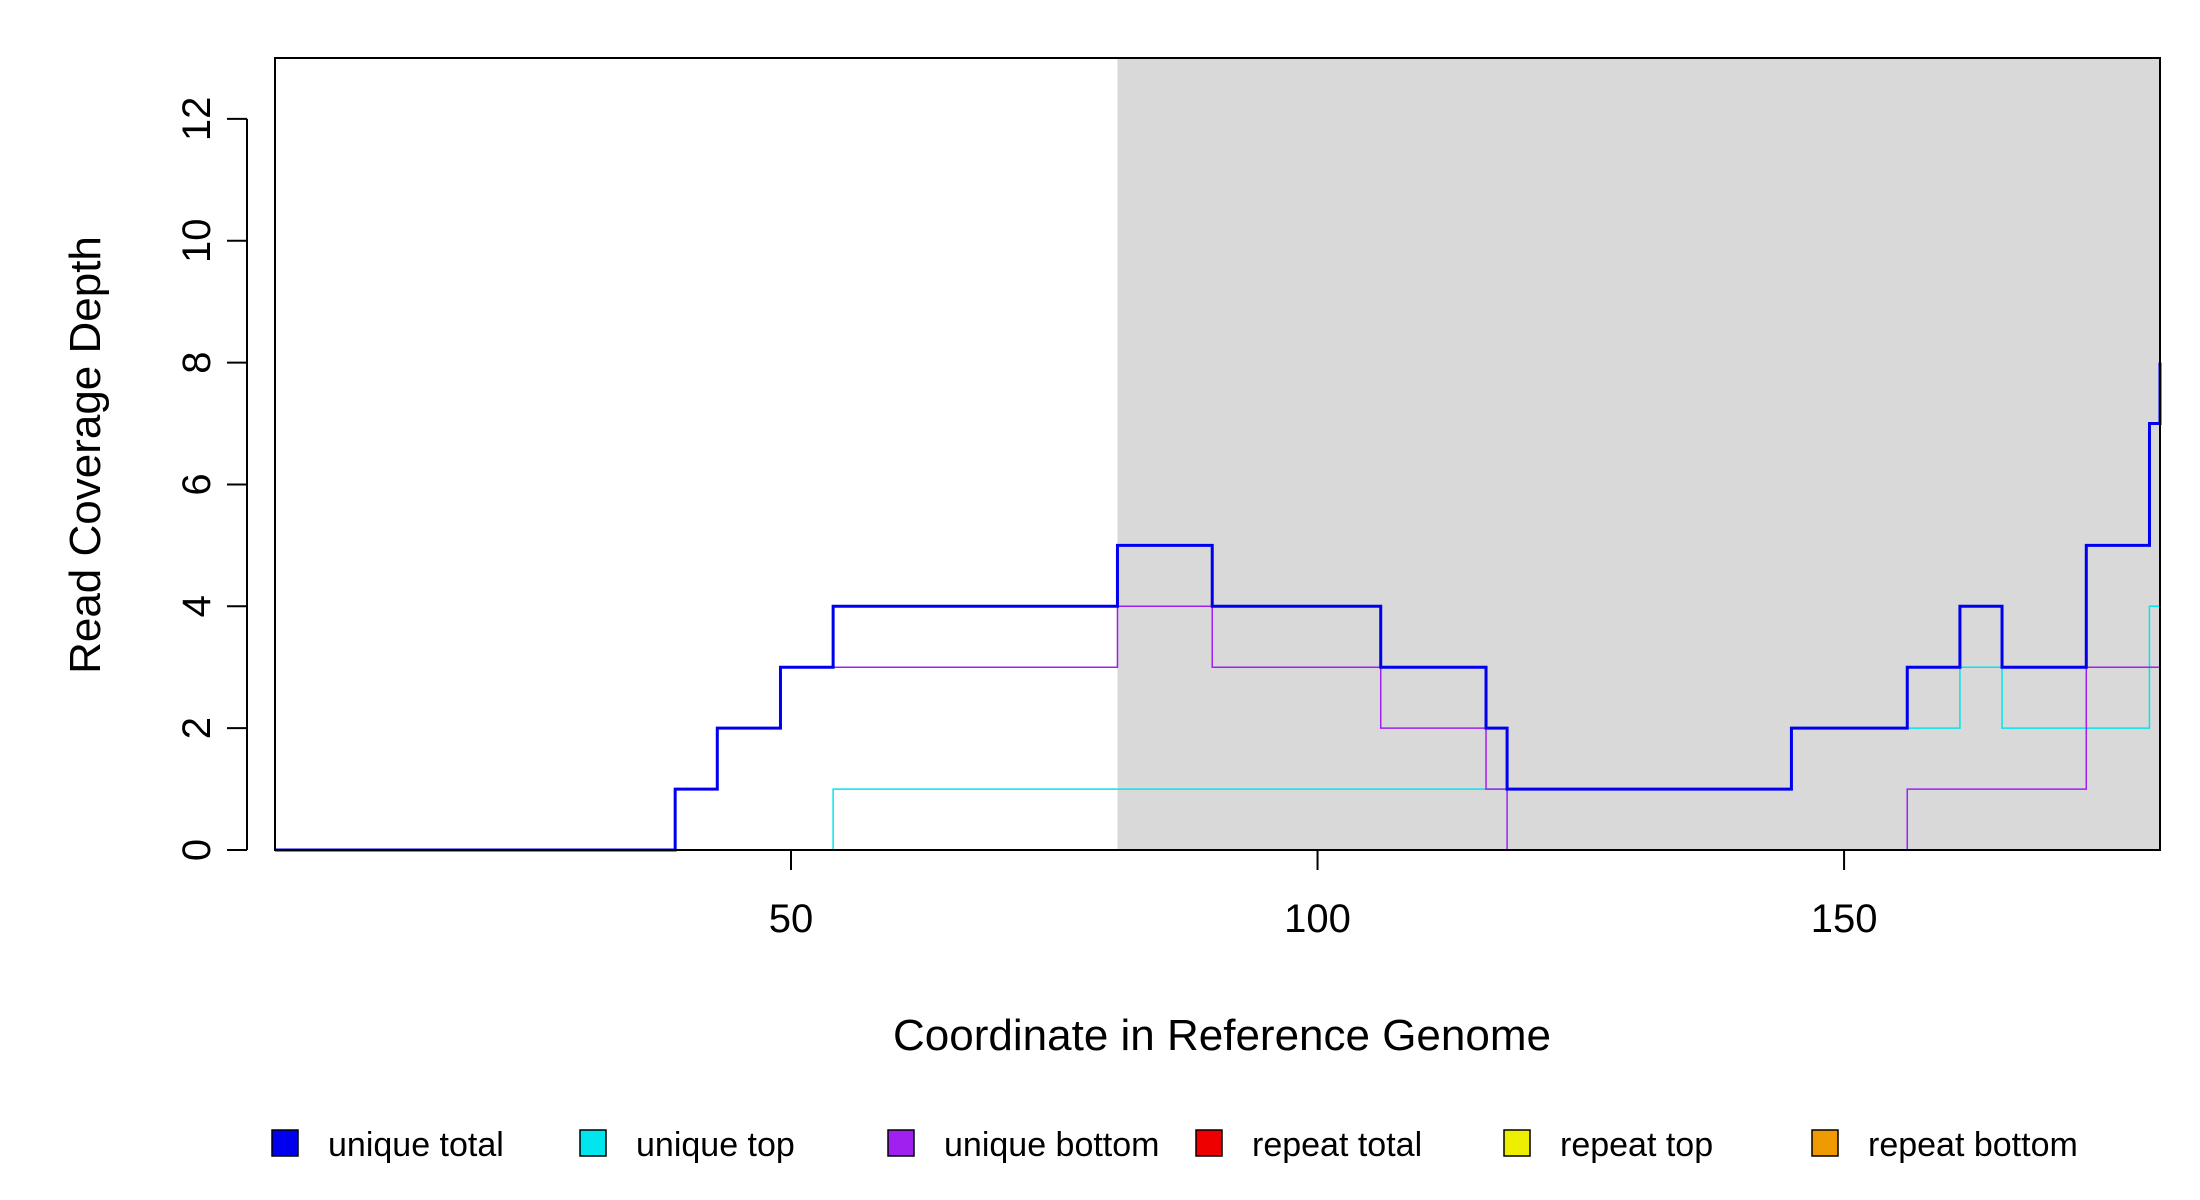 This screenshot has height=1200, width=2200. I want to click on y-tick-label: 8, so click(197, 362).